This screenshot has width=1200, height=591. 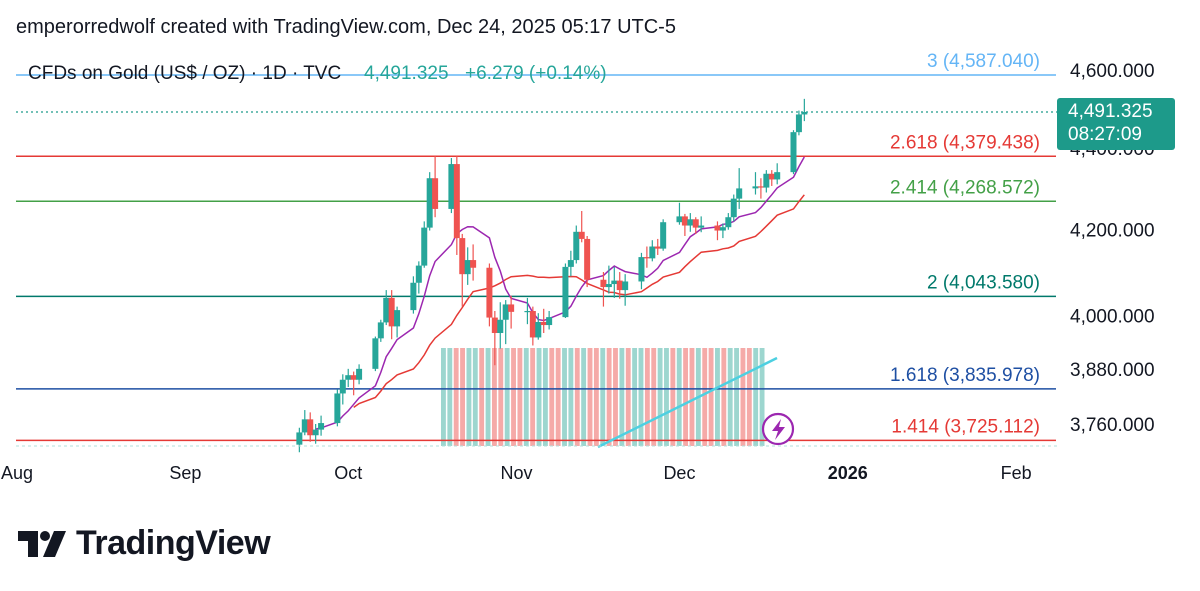 I want to click on tradingview-logo-text: TradingView, so click(x=173, y=543).